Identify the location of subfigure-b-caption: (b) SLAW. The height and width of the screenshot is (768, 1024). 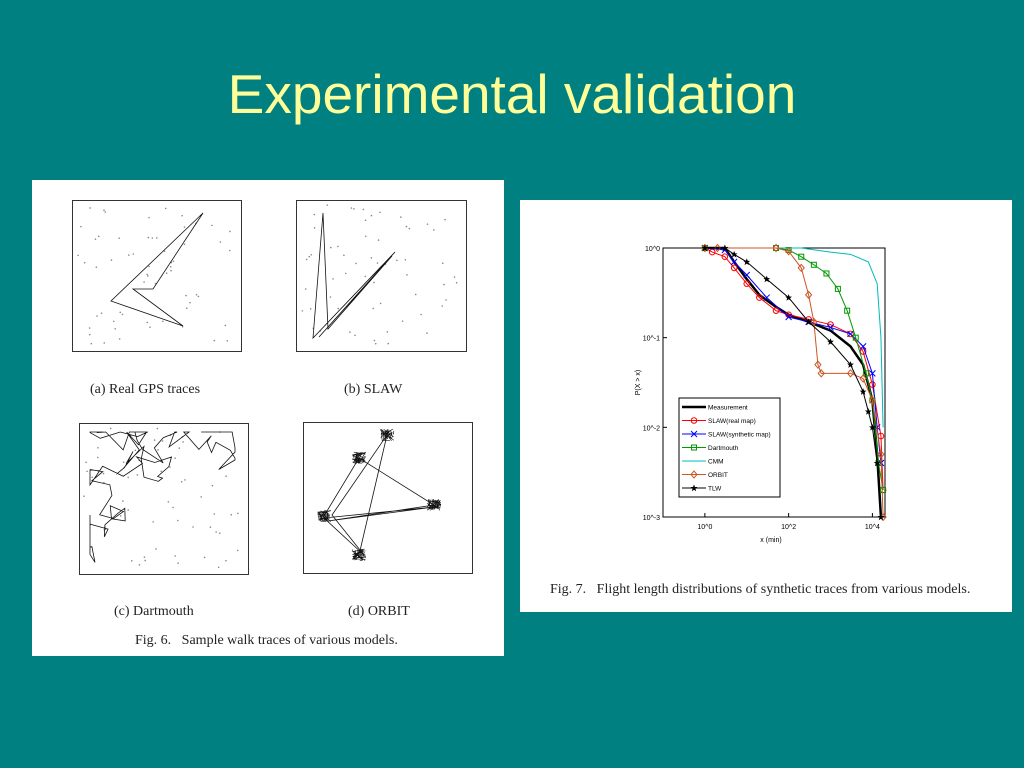
(373, 389).